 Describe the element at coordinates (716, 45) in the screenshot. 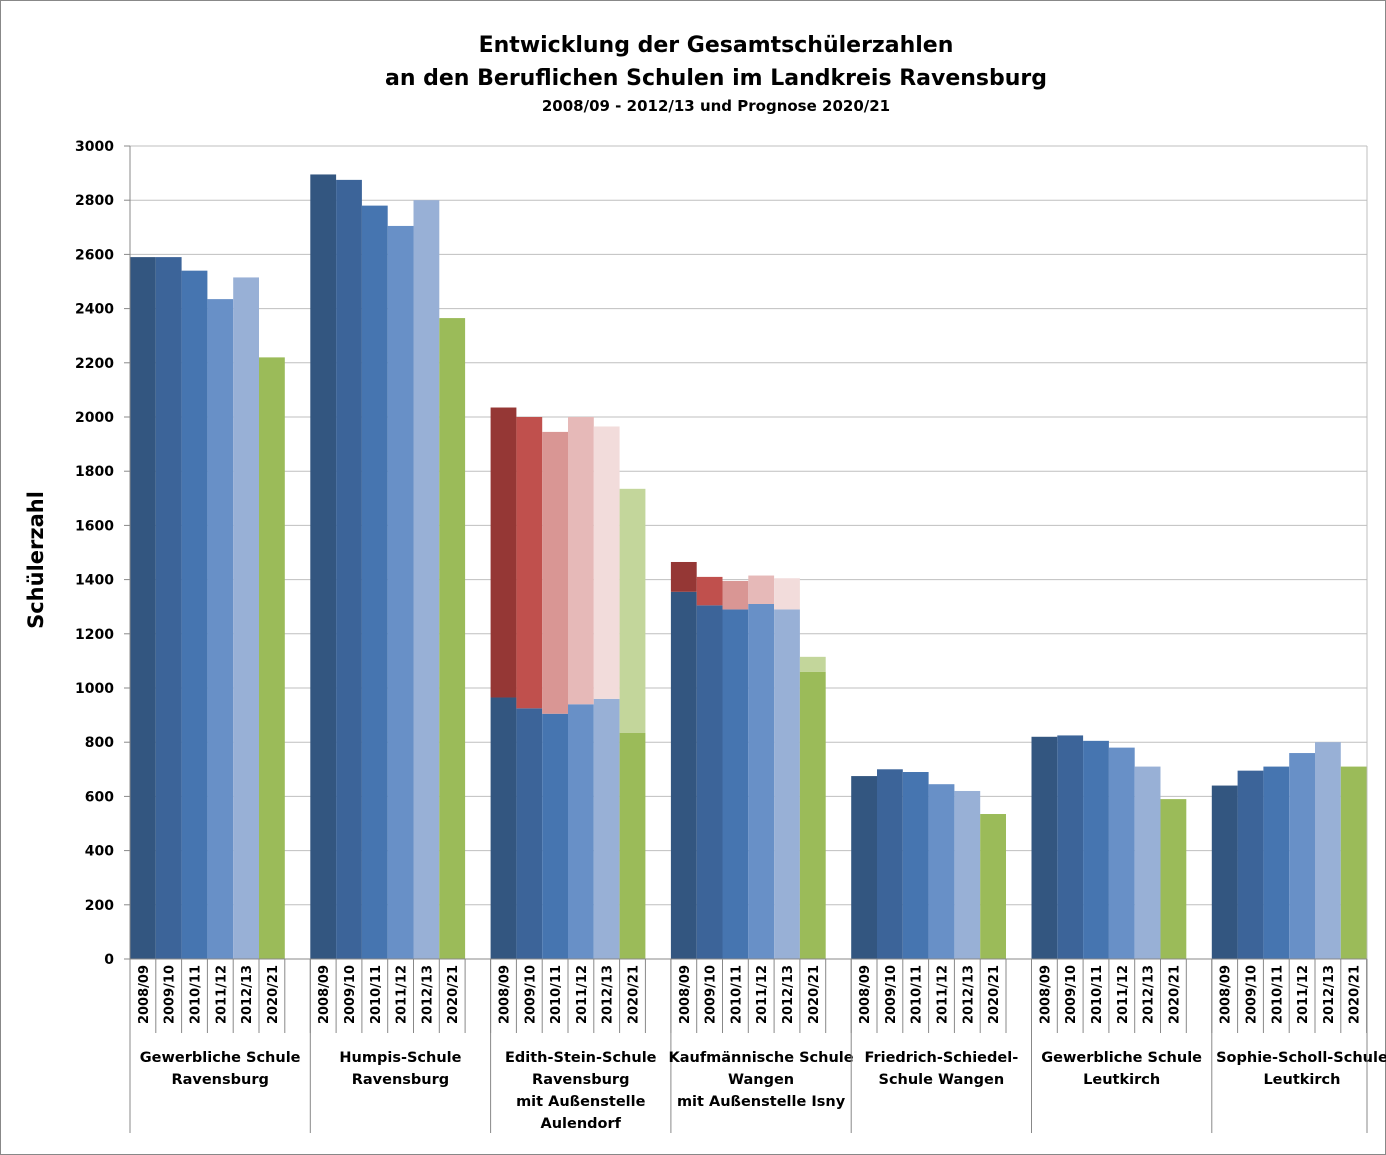

I see `chart-title: Entwicklung der Gesamtschülerzahlen` at that location.